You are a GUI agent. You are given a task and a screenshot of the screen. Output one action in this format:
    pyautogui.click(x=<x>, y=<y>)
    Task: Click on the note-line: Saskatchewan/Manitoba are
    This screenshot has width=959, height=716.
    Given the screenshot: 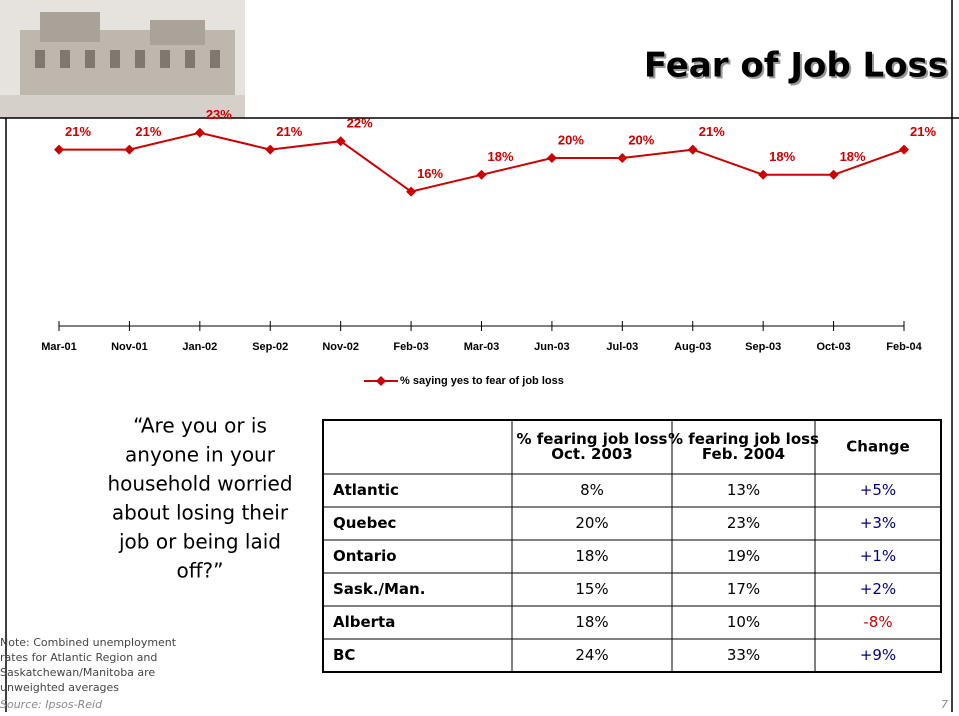 What is the action you would take?
    pyautogui.click(x=77, y=672)
    